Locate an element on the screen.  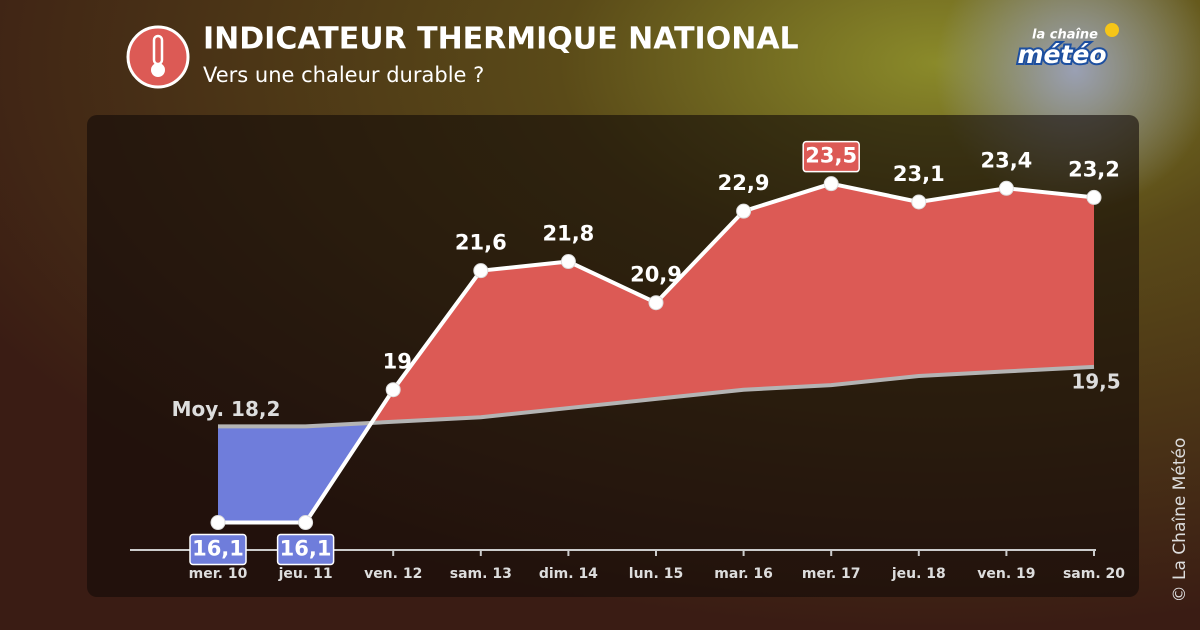
normal-label: 19,5 is located at coordinates (1095, 381).